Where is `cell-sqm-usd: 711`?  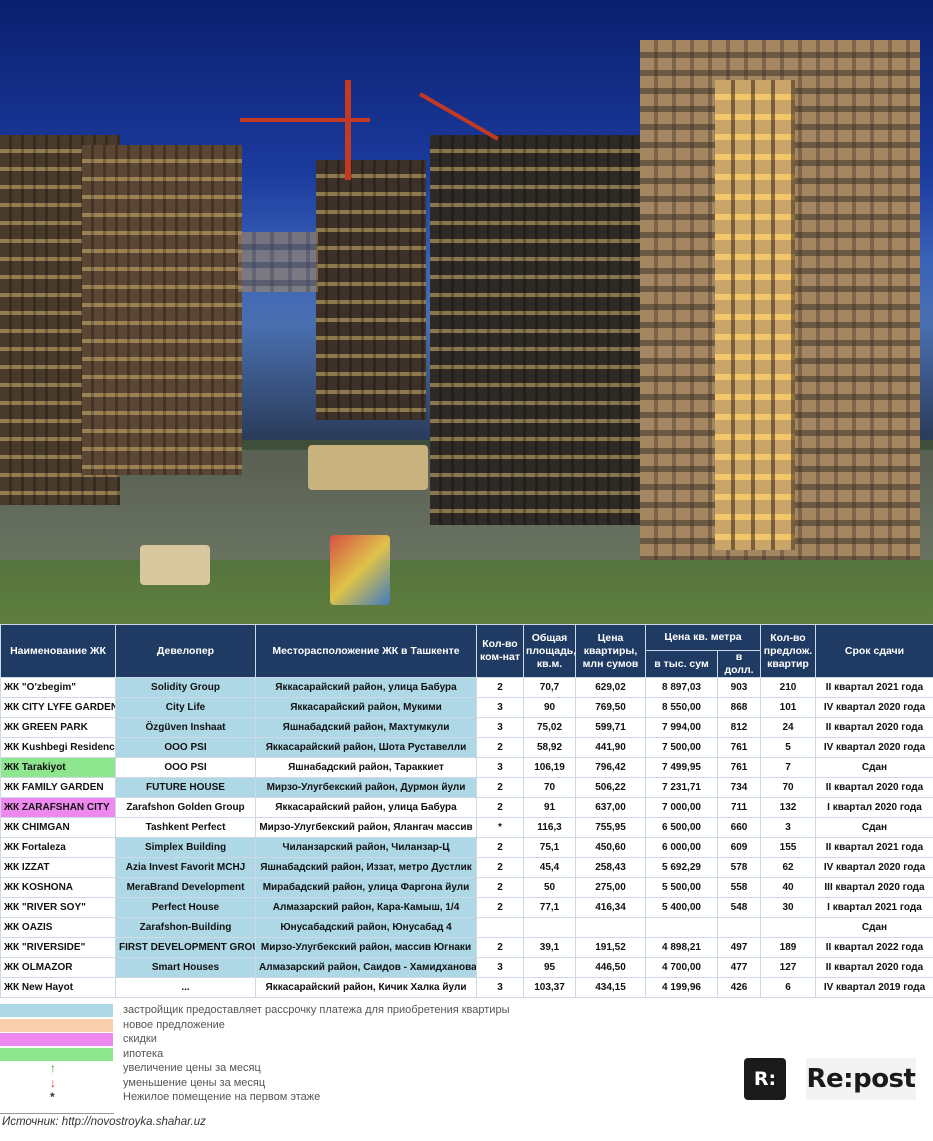
cell-sqm-usd: 711 is located at coordinates (739, 807).